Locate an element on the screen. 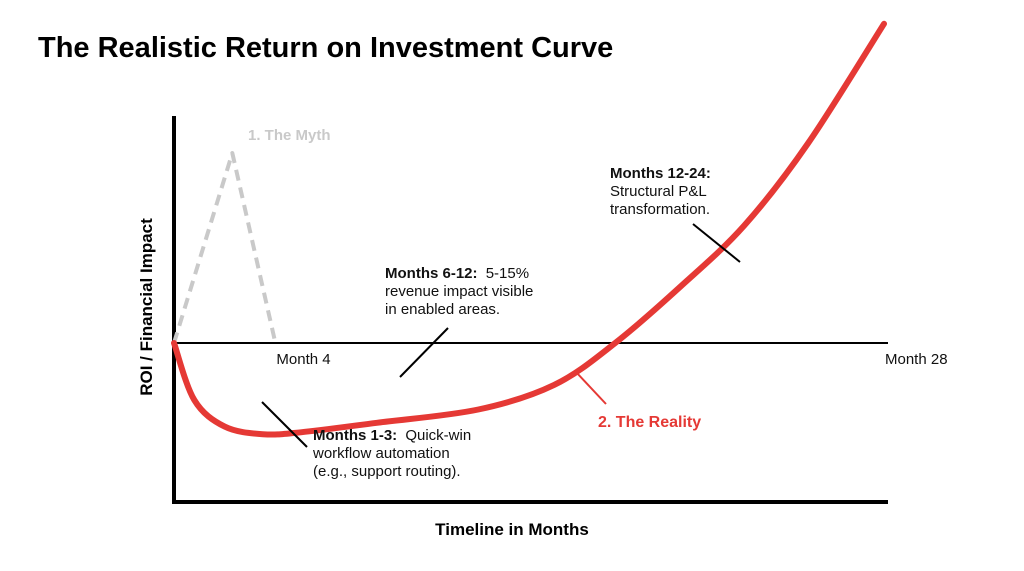 This screenshot has width=1024, height=571. annotation-m612-text3: in enabled areas. is located at coordinates (442, 309).